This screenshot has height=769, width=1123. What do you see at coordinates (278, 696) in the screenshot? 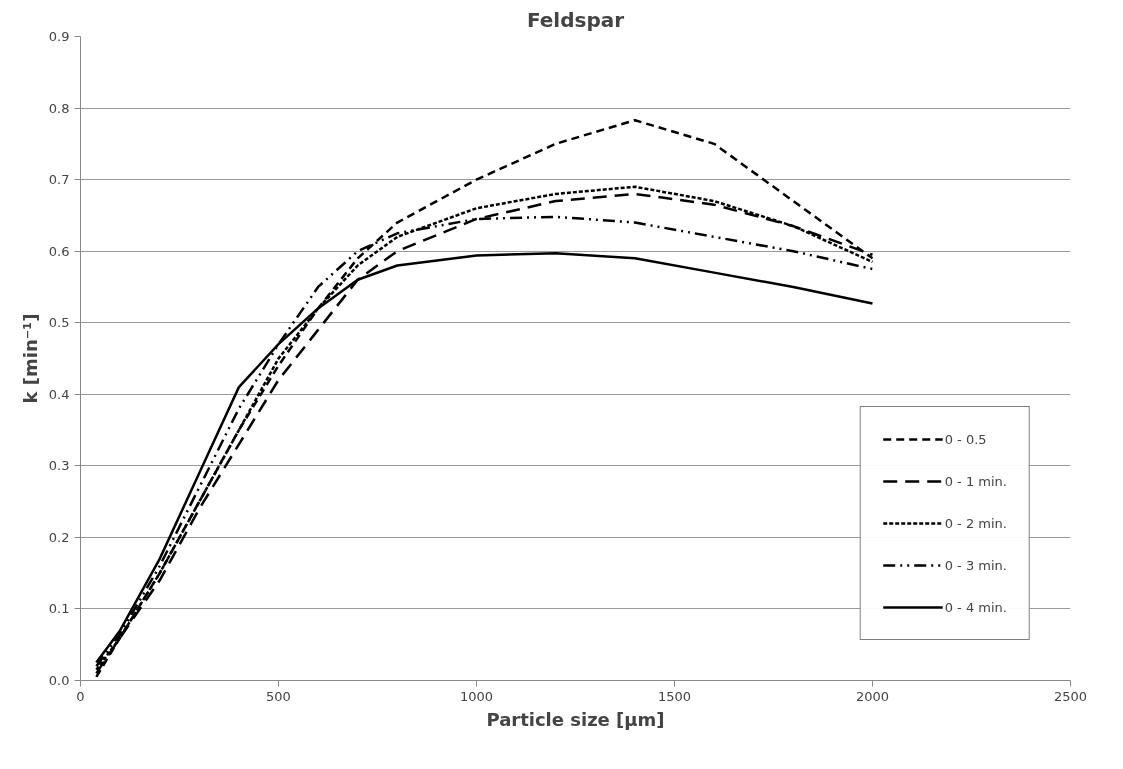
I see `x-tick-label: 500` at bounding box center [278, 696].